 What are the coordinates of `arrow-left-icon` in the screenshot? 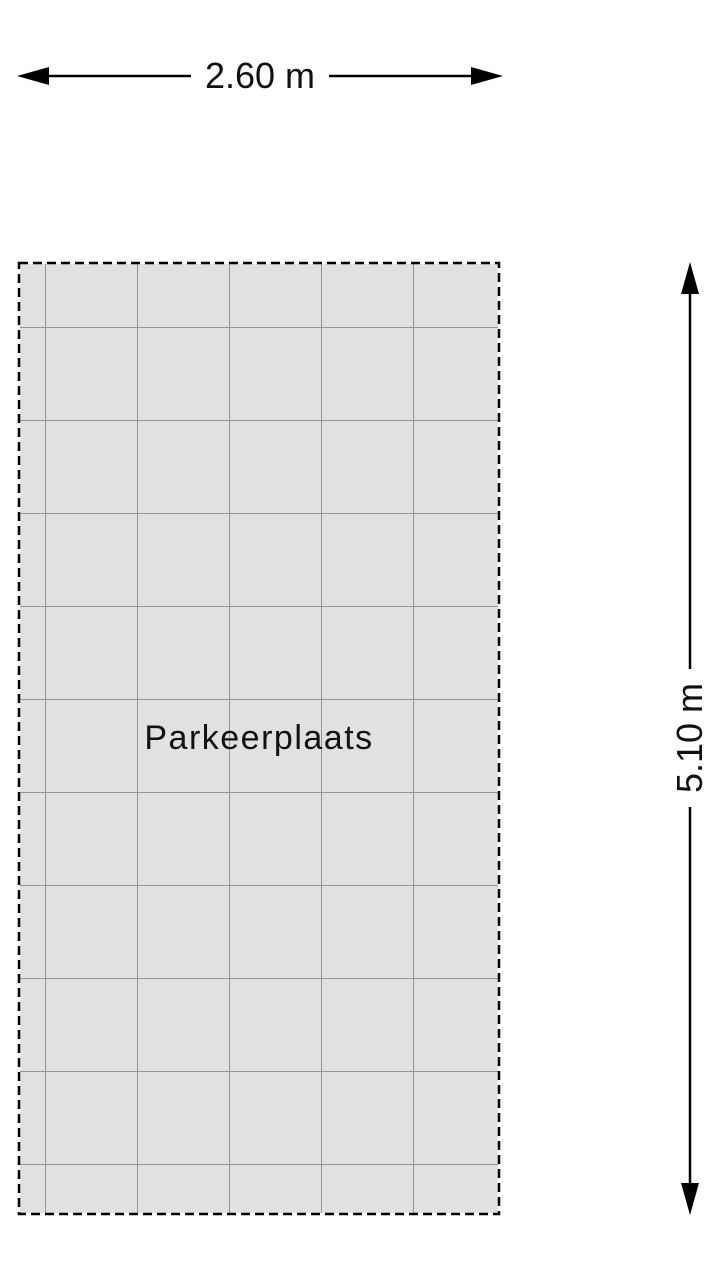 It's located at (33, 76).